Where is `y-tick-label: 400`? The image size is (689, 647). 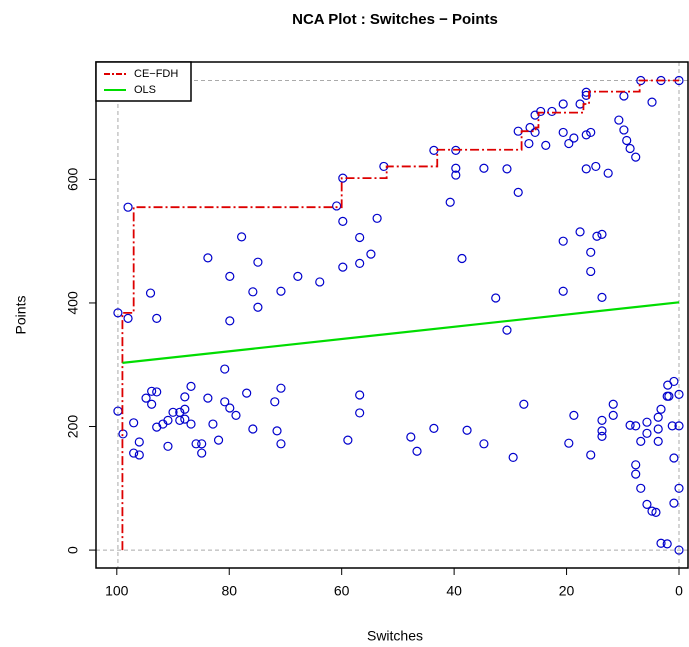
y-tick-label: 400 is located at coordinates (73, 303).